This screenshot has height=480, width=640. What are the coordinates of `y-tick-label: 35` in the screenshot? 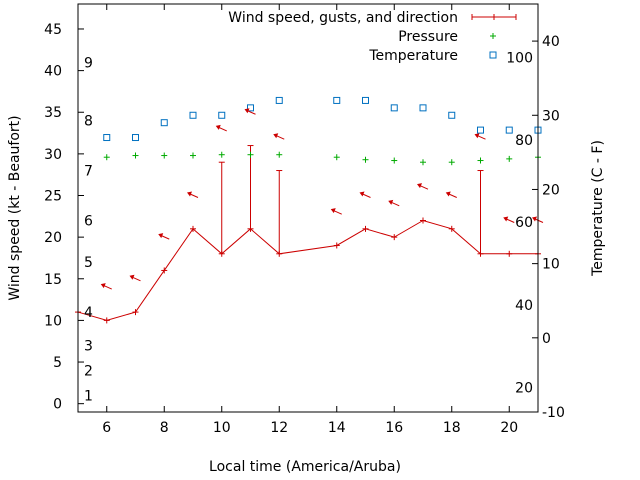 It's located at (53, 113).